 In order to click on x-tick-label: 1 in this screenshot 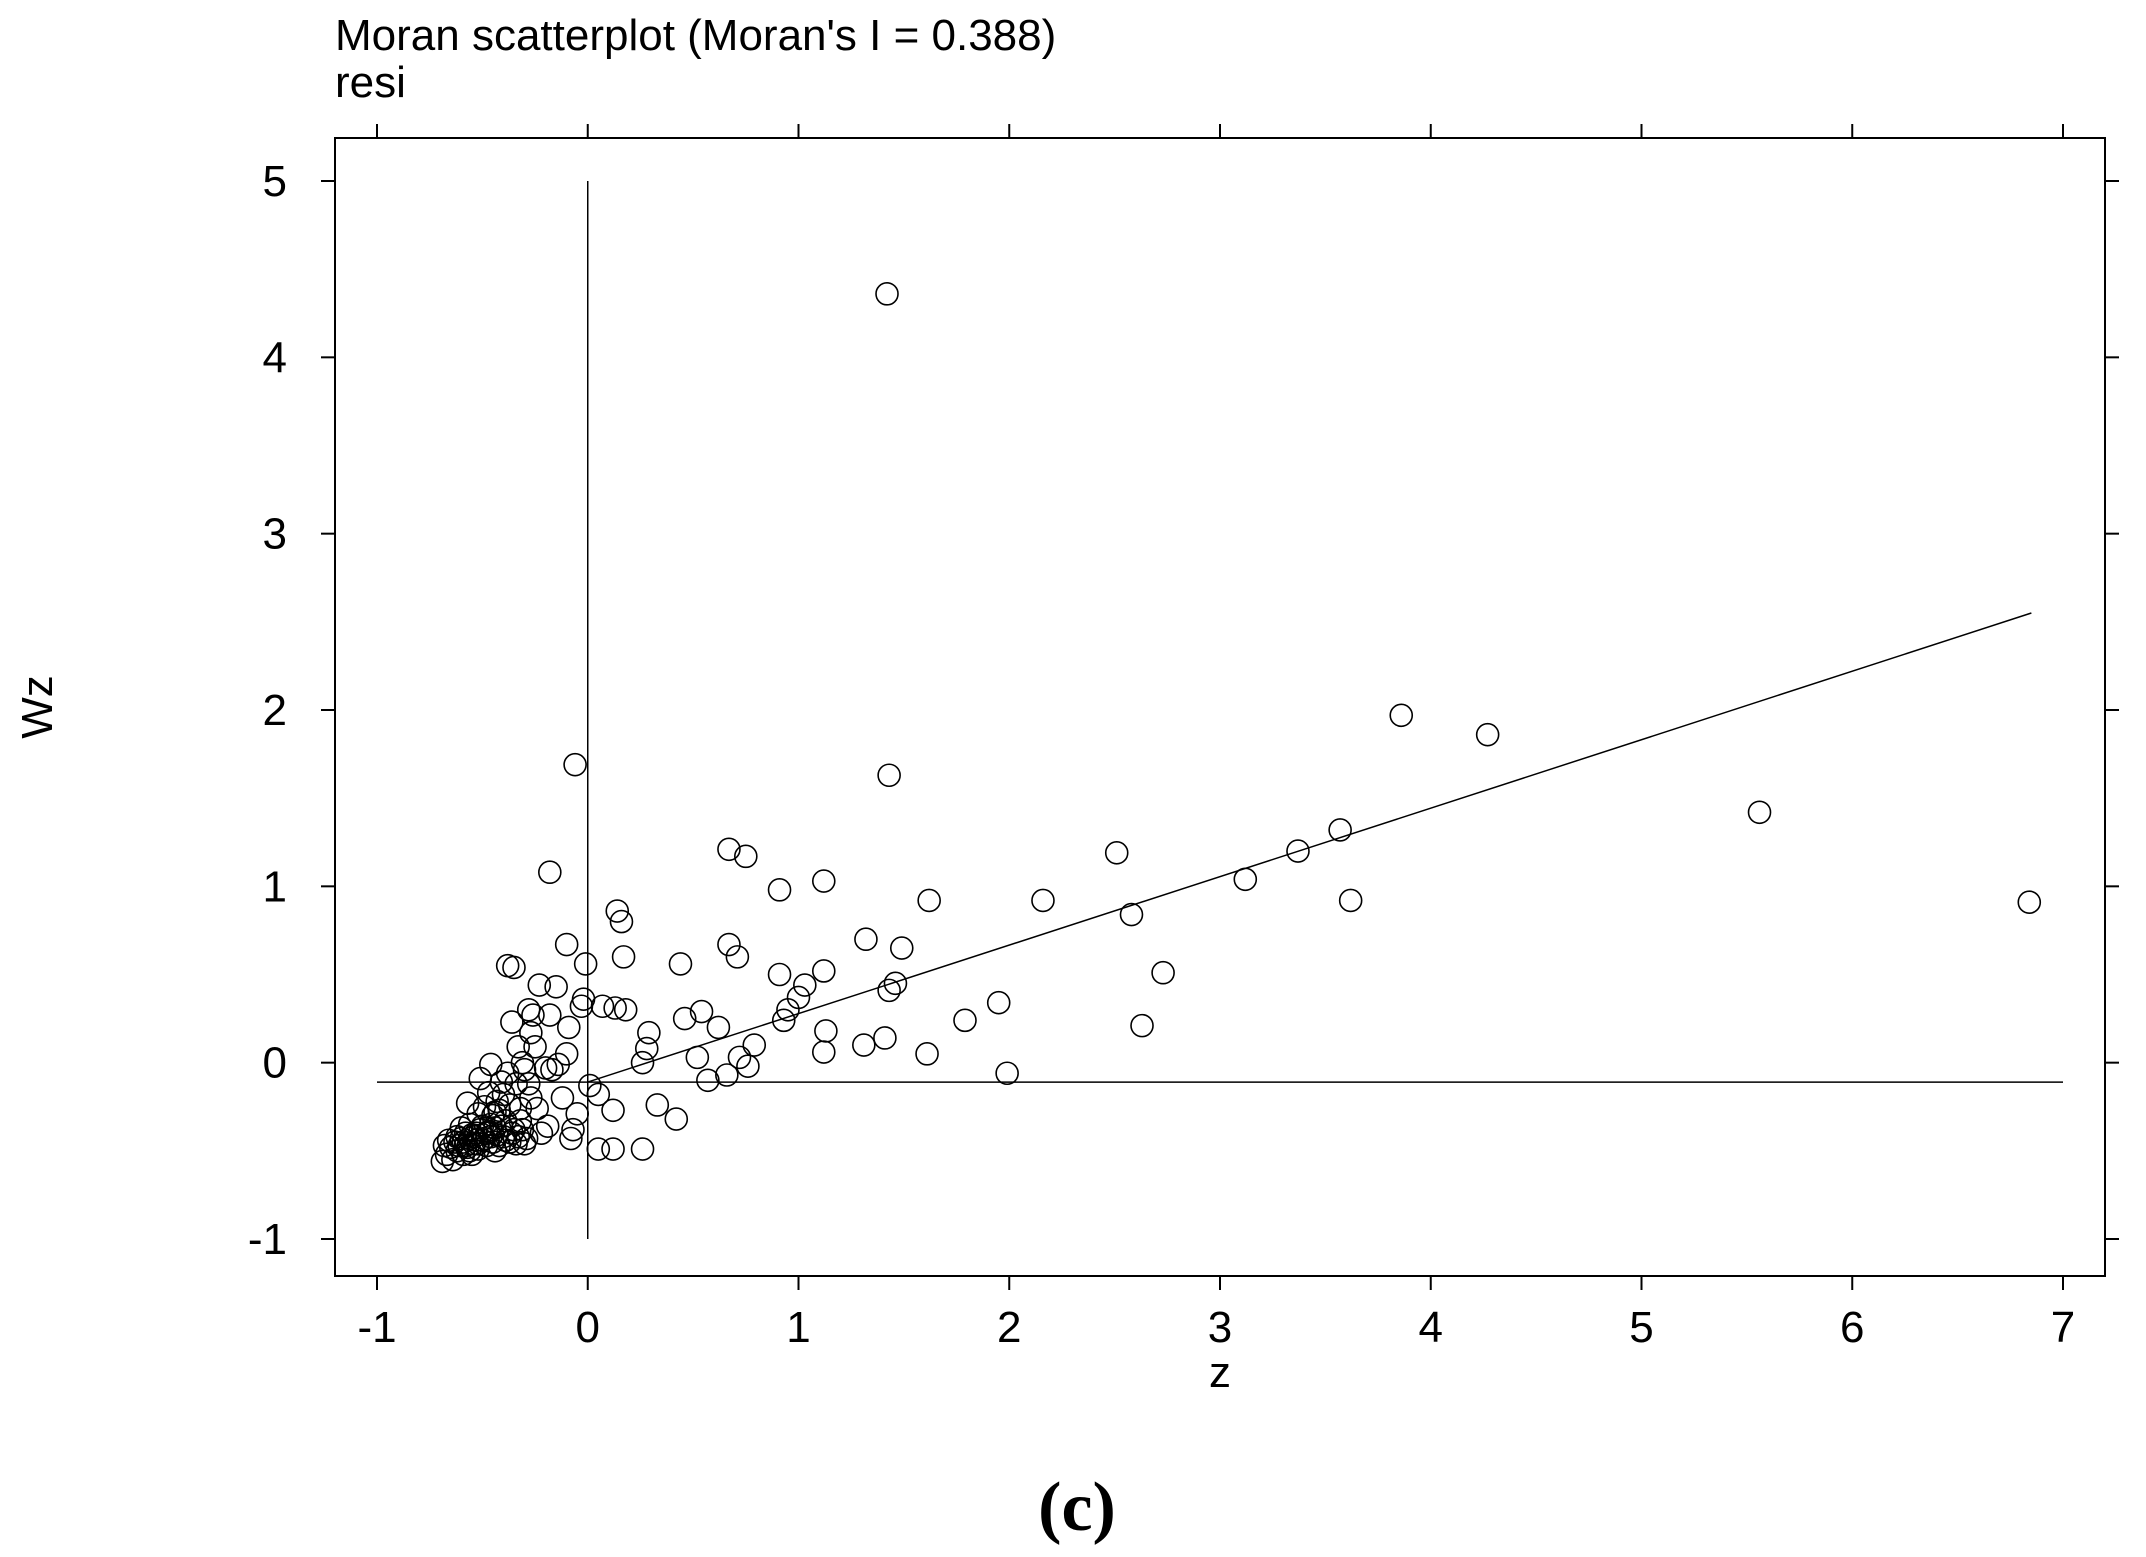, I will do `click(798, 1327)`.